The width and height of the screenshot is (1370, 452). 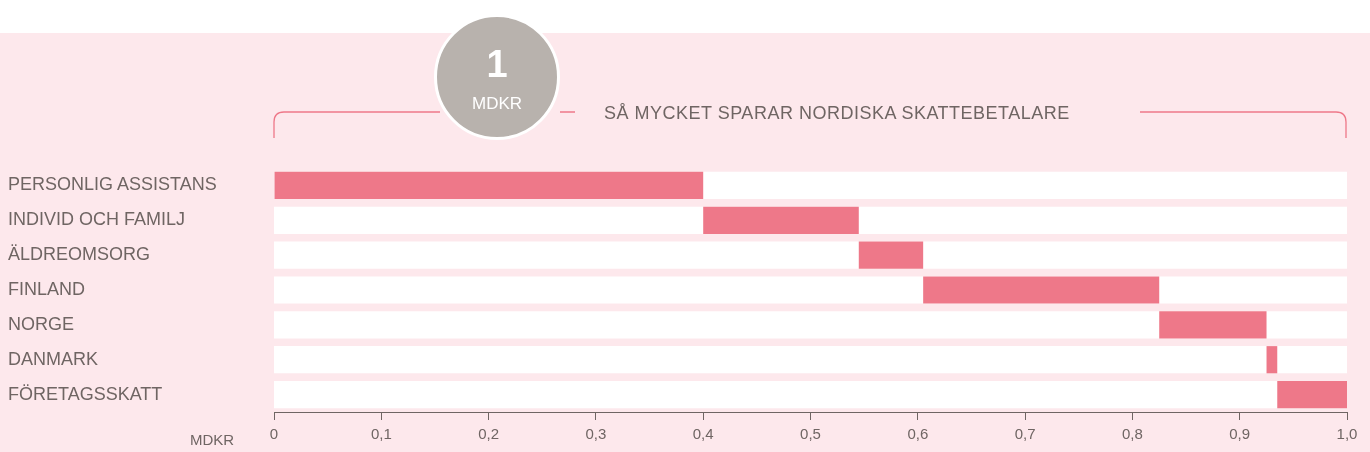 What do you see at coordinates (85, 393) in the screenshot?
I see `y-tick-label: FÖRETAGSSKATT` at bounding box center [85, 393].